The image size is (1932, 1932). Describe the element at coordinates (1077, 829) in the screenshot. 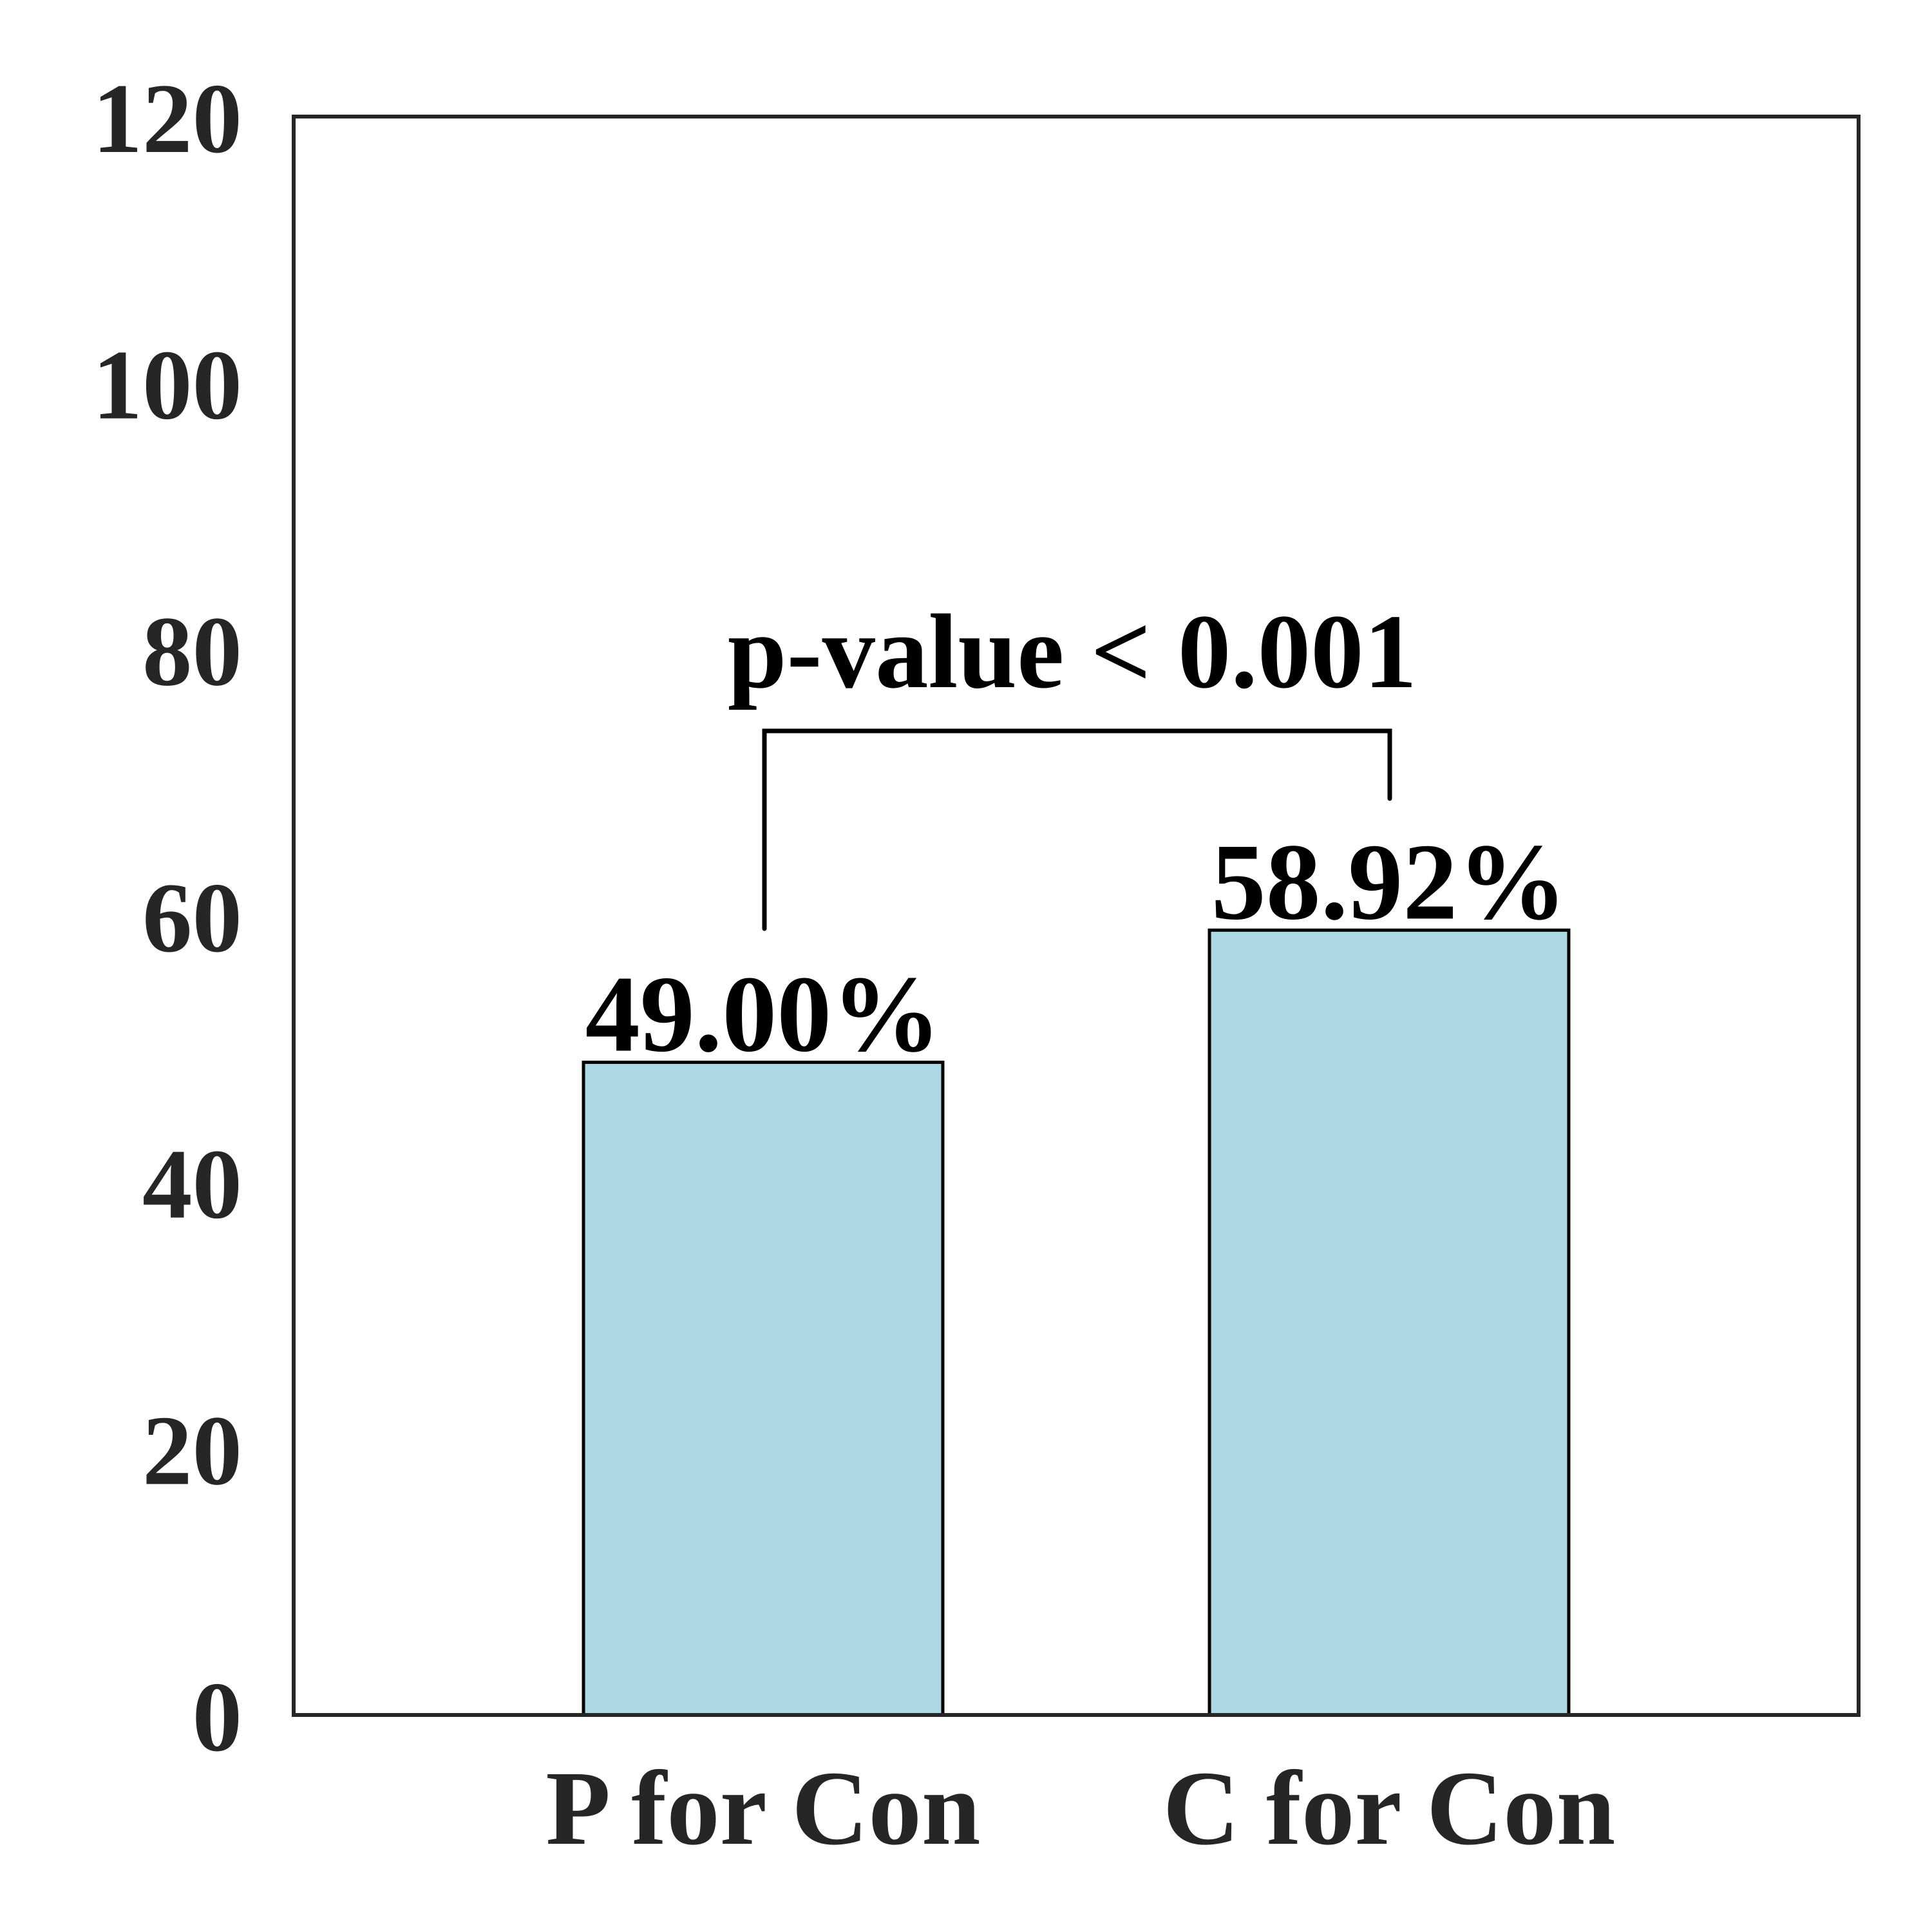

I see `significance-bracket` at that location.